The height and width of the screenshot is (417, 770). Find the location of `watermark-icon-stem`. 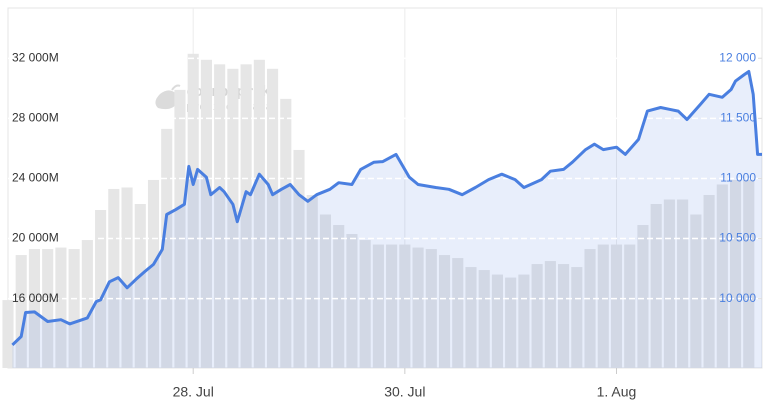

watermark-icon-stem is located at coordinates (176, 87).